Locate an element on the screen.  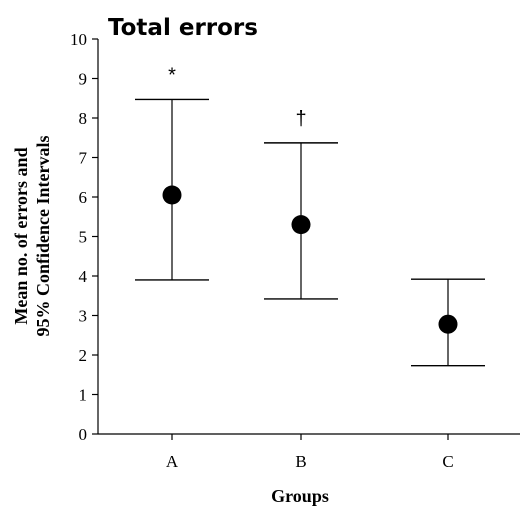
y-tick-label: 10 is located at coordinates (78, 39).